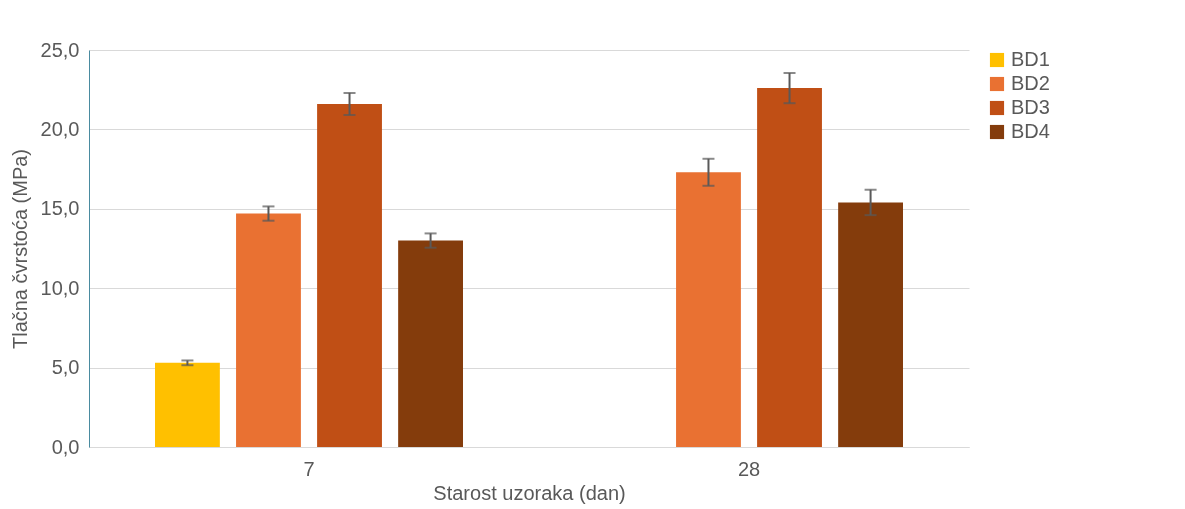 The height and width of the screenshot is (509, 1185). I want to click on y-tick-label: 20,0, so click(60, 128).